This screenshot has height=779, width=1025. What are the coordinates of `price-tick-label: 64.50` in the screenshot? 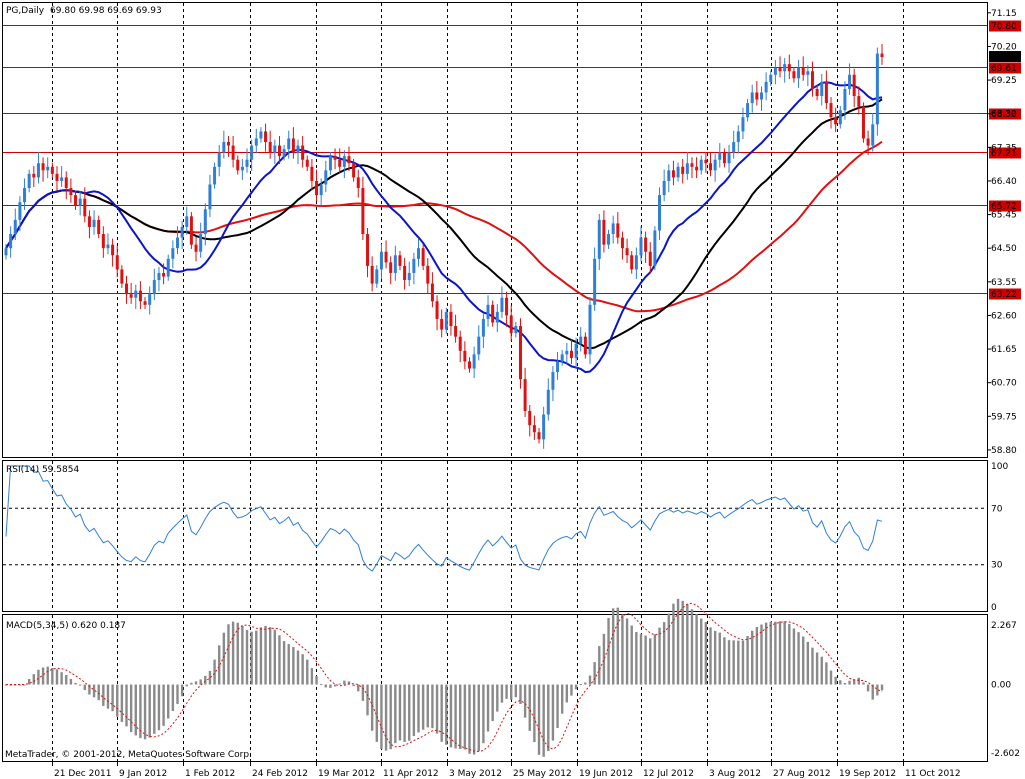 It's located at (1004, 249).